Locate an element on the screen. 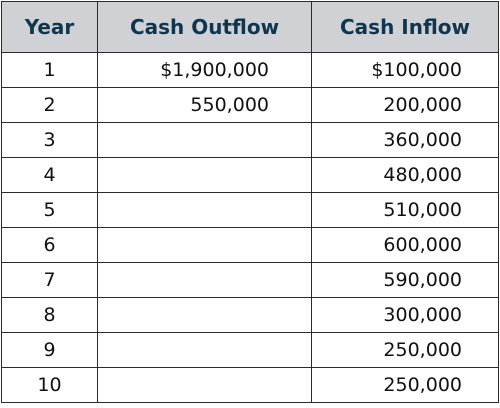 Image resolution: width=500 pixels, height=408 pixels. header-year: Year is located at coordinates (49, 27).